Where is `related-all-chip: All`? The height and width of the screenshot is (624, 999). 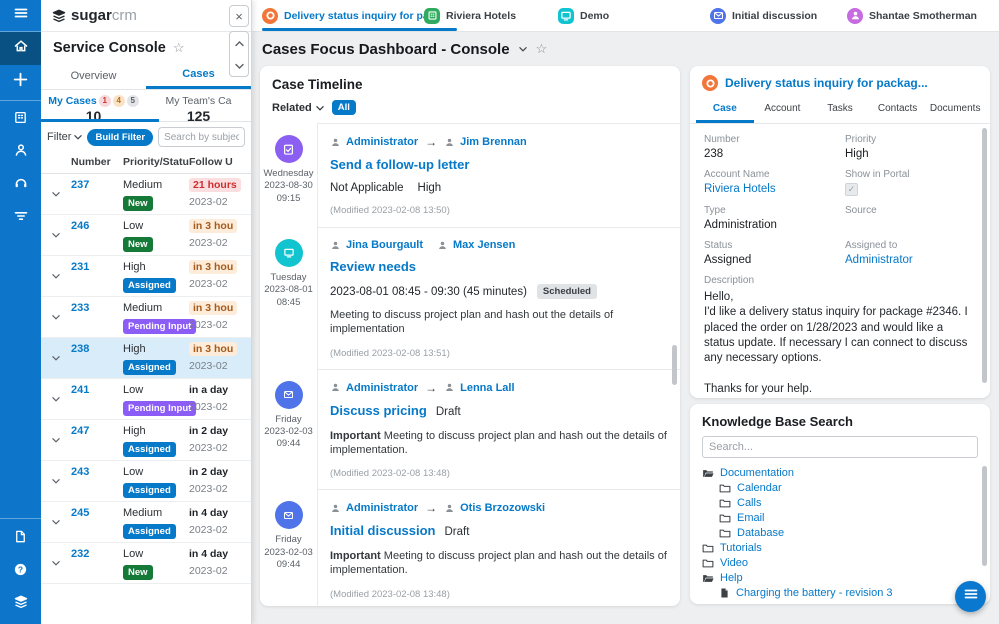 related-all-chip: All is located at coordinates (343, 107).